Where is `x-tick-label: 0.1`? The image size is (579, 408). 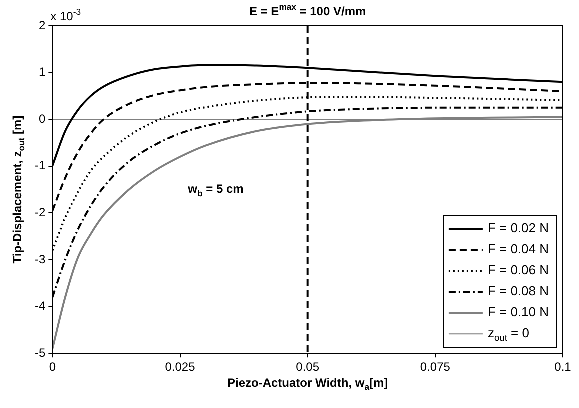
x-tick-label: 0.1 is located at coordinates (563, 367).